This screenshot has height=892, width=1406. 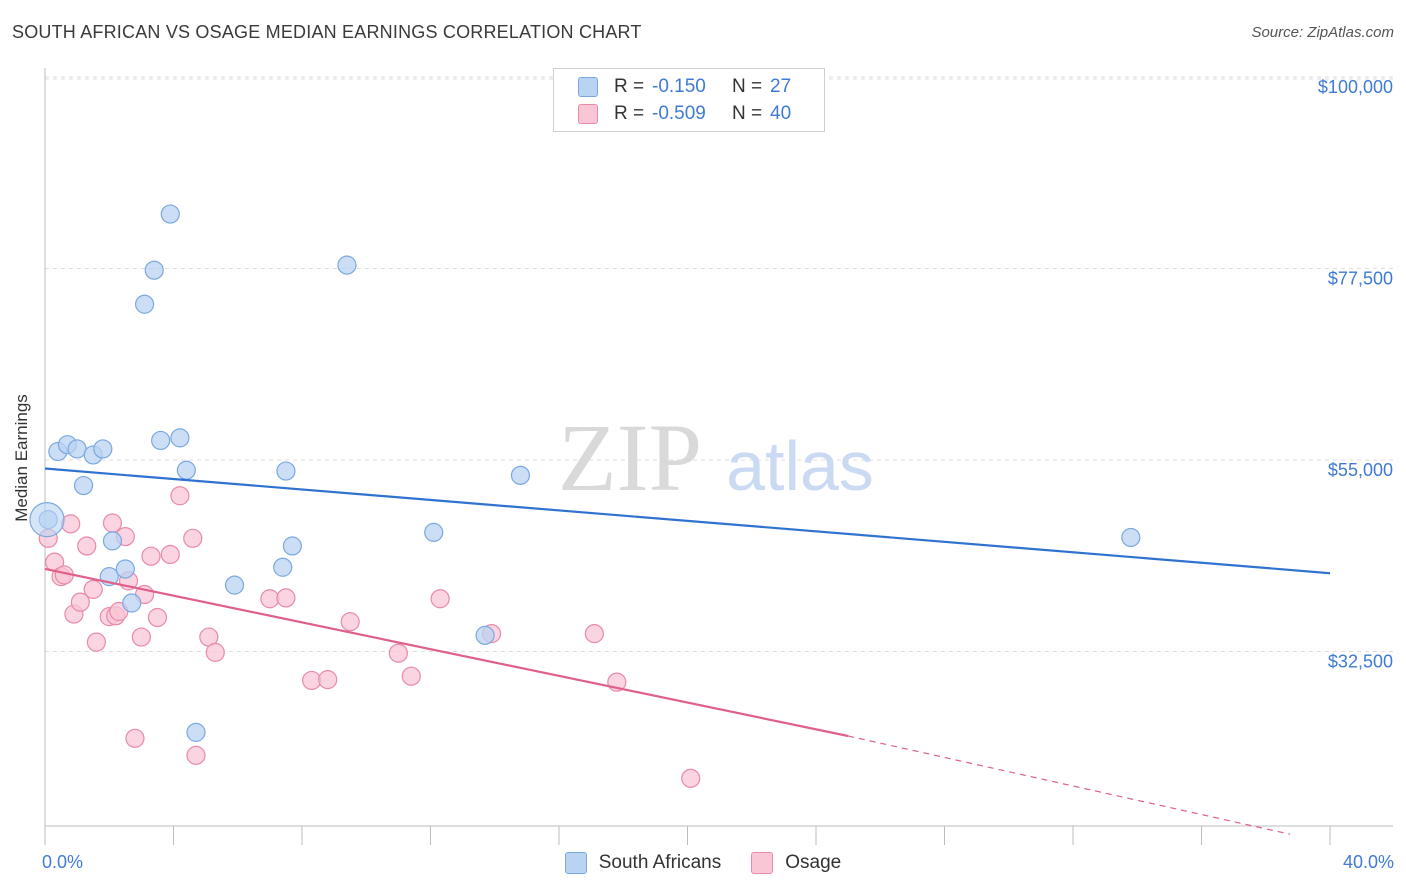 I want to click on osage-trend-line, so click(x=446, y=652).